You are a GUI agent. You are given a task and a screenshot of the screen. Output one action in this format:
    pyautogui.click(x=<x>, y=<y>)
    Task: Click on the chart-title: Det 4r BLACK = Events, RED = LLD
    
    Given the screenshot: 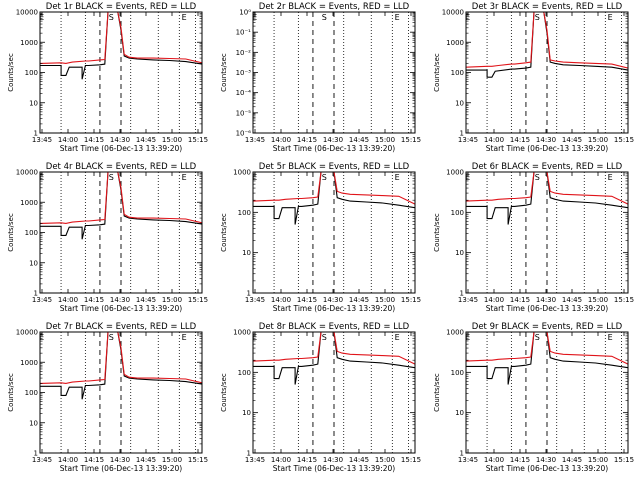 What is the action you would take?
    pyautogui.click(x=121, y=167)
    